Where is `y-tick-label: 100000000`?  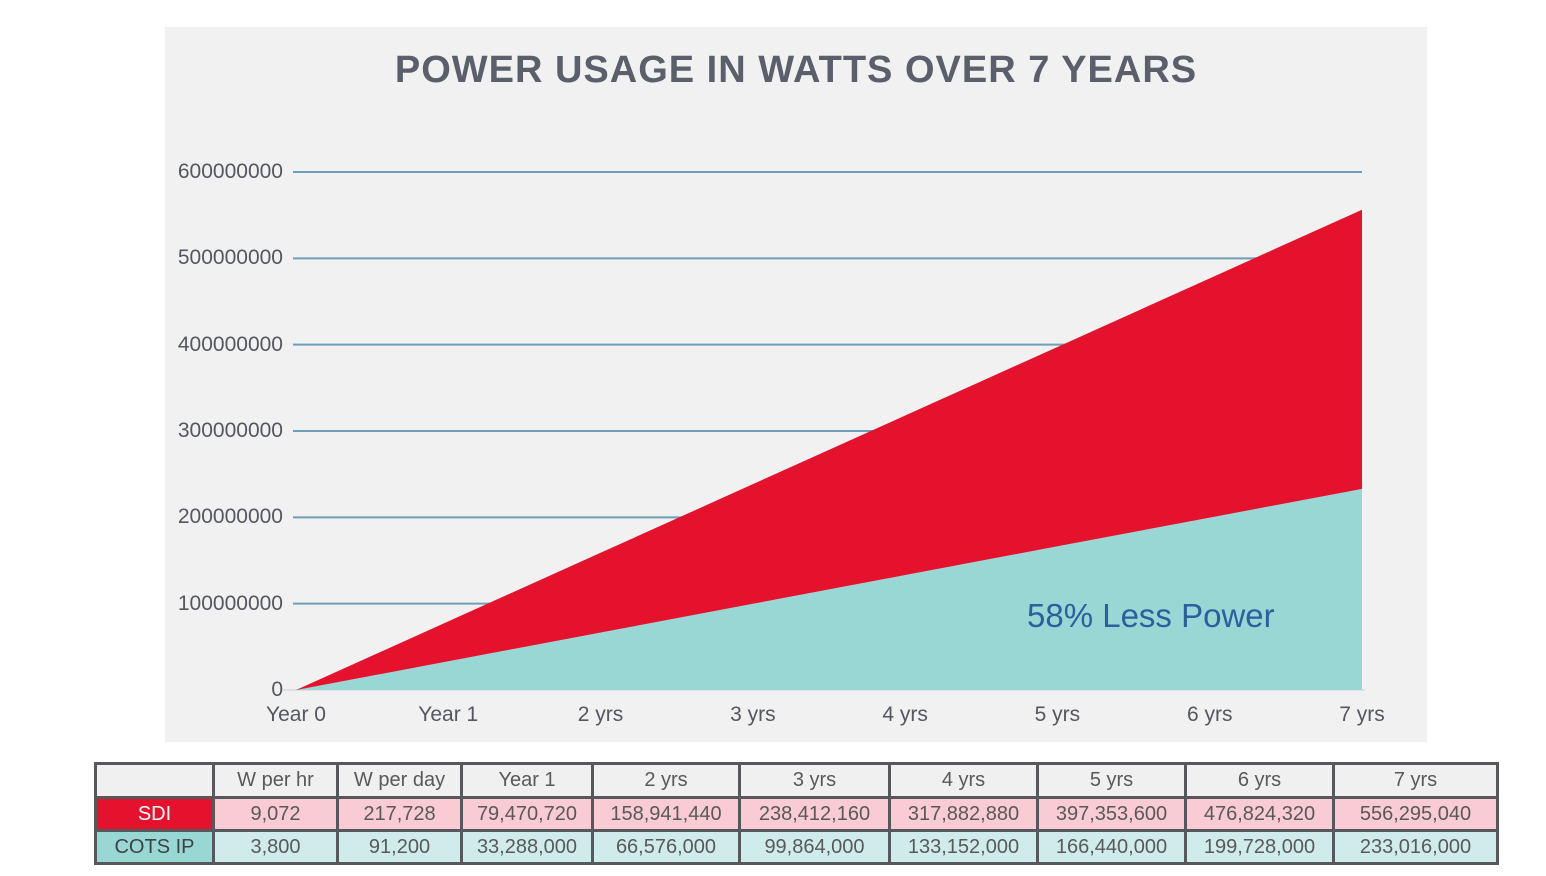 y-tick-label: 100000000 is located at coordinates (230, 603).